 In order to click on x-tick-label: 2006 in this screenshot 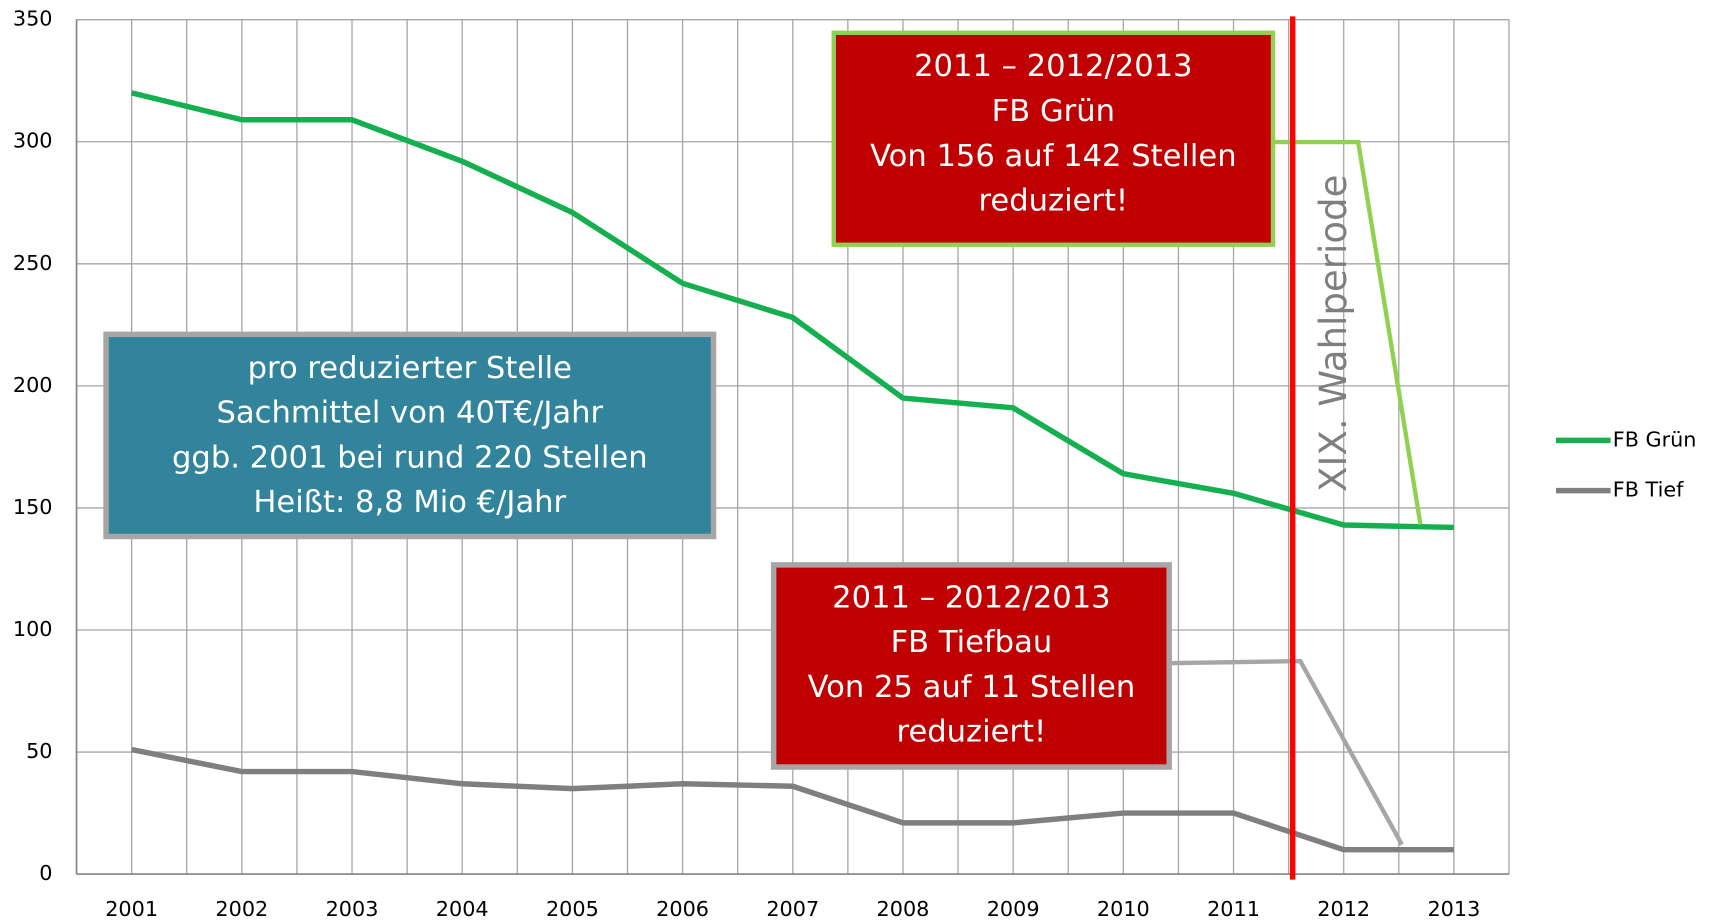, I will do `click(682, 908)`.